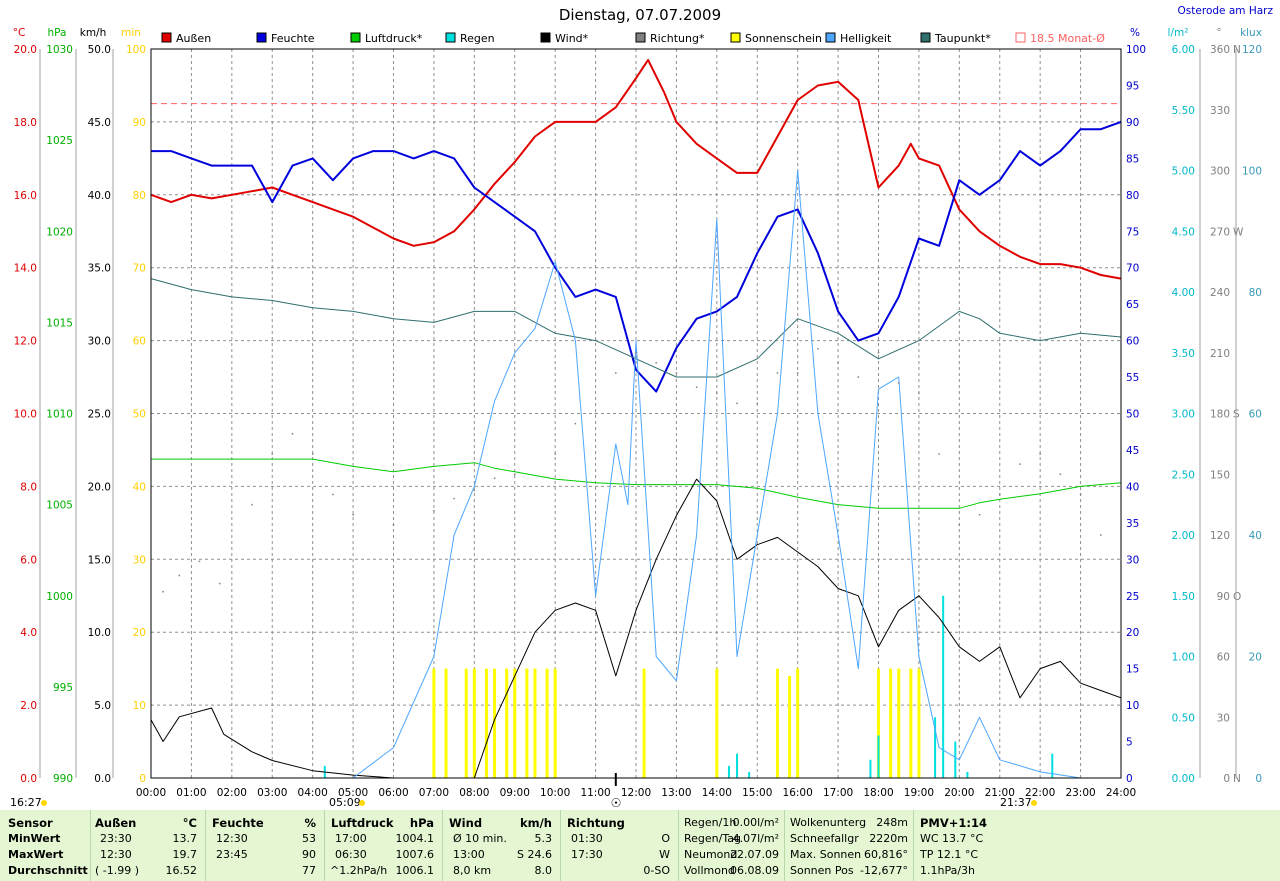 This screenshot has height=881, width=1280. Describe the element at coordinates (232, 793) in the screenshot. I see `x-tick-label: 02:00` at that location.